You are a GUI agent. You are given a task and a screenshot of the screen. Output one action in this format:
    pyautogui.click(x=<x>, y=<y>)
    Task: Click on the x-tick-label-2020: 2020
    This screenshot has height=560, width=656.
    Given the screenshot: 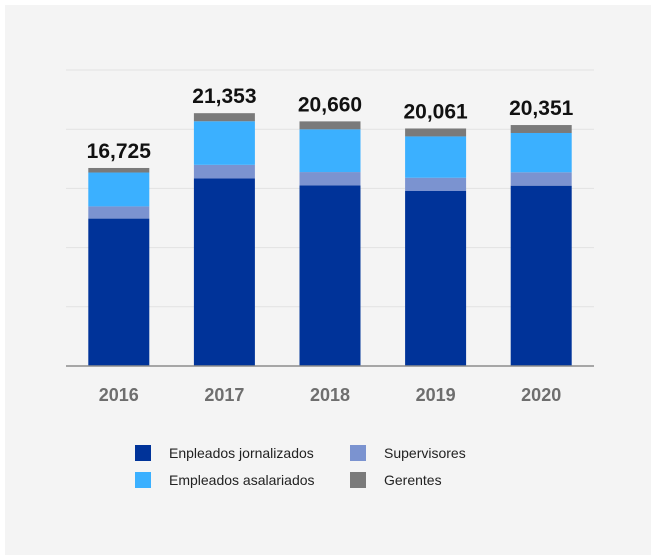 What is the action you would take?
    pyautogui.click(x=541, y=395)
    